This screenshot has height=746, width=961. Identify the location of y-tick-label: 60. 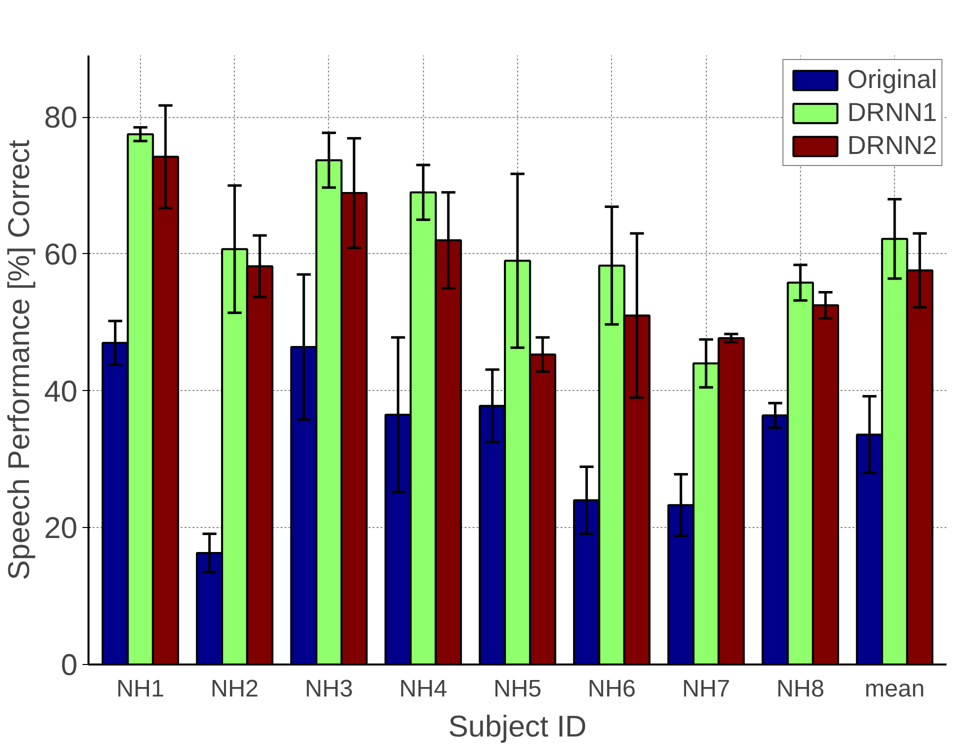
(61, 255).